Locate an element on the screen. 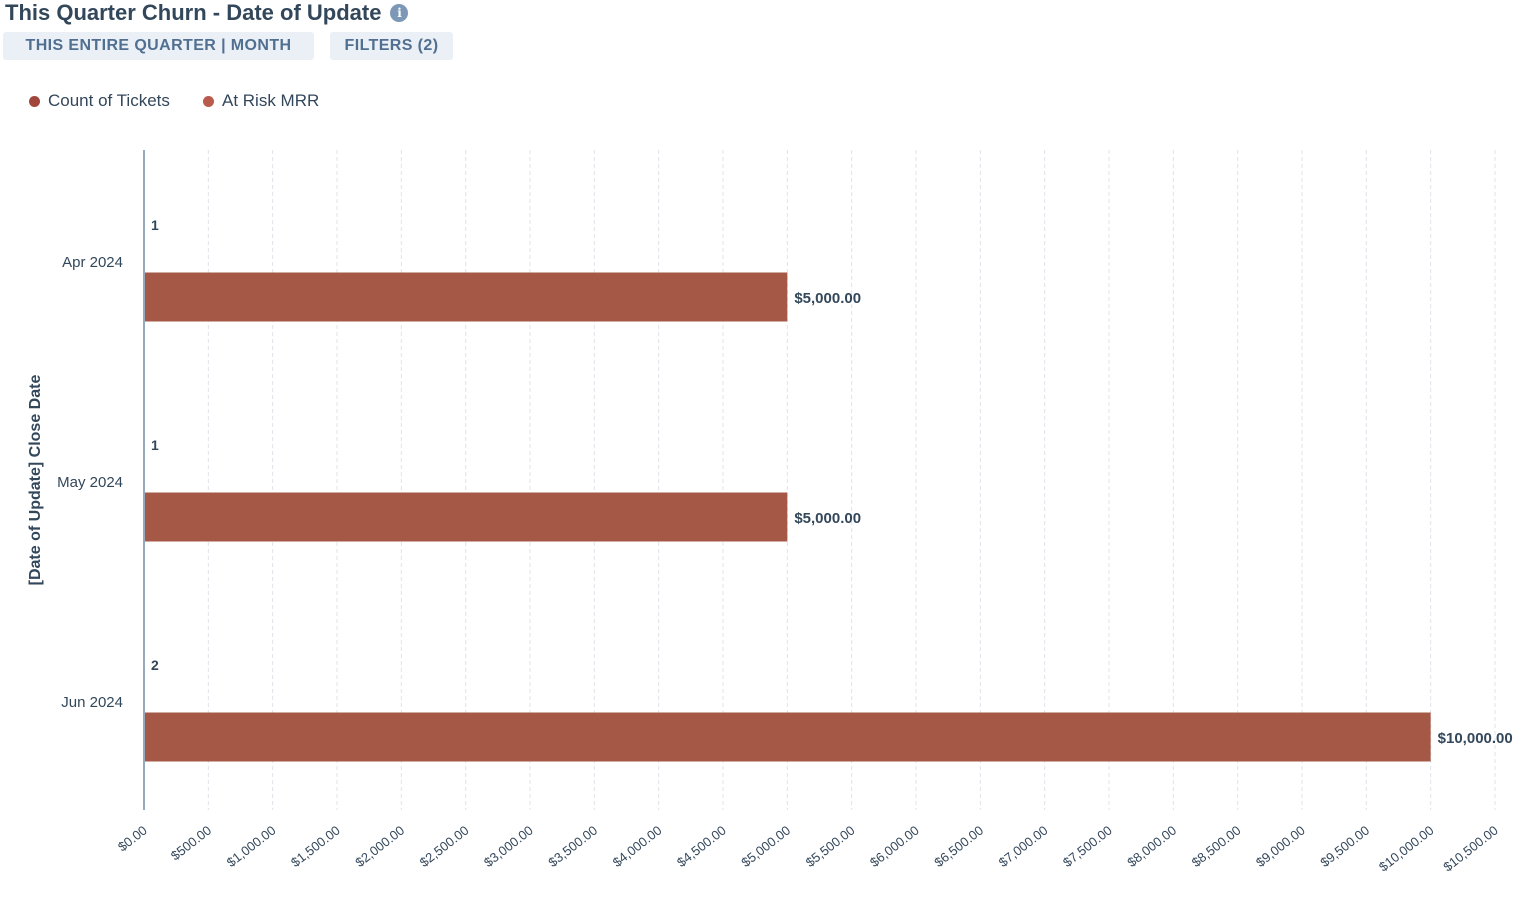 The height and width of the screenshot is (899, 1534). legend-dot-mrr is located at coordinates (208, 101).